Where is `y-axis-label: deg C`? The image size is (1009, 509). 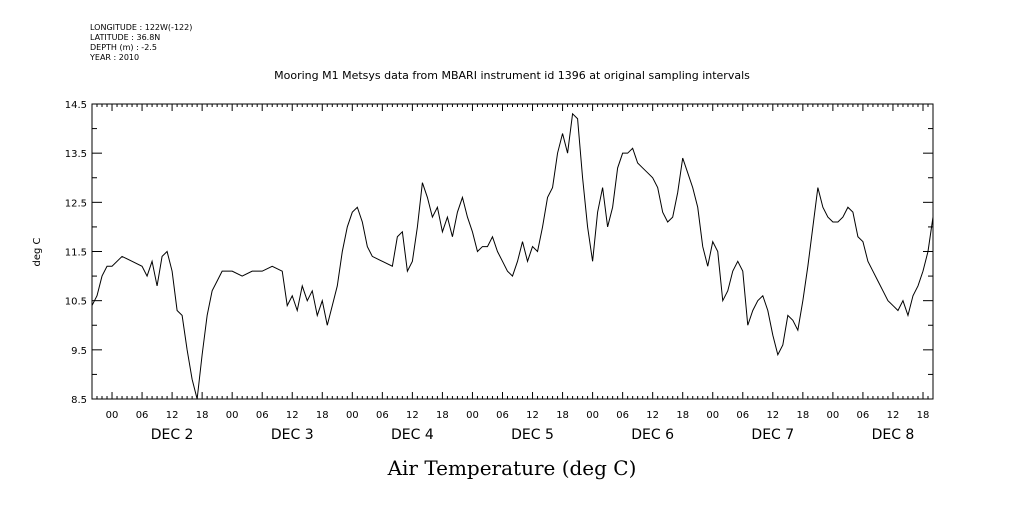 y-axis-label: deg C is located at coordinates (37, 251).